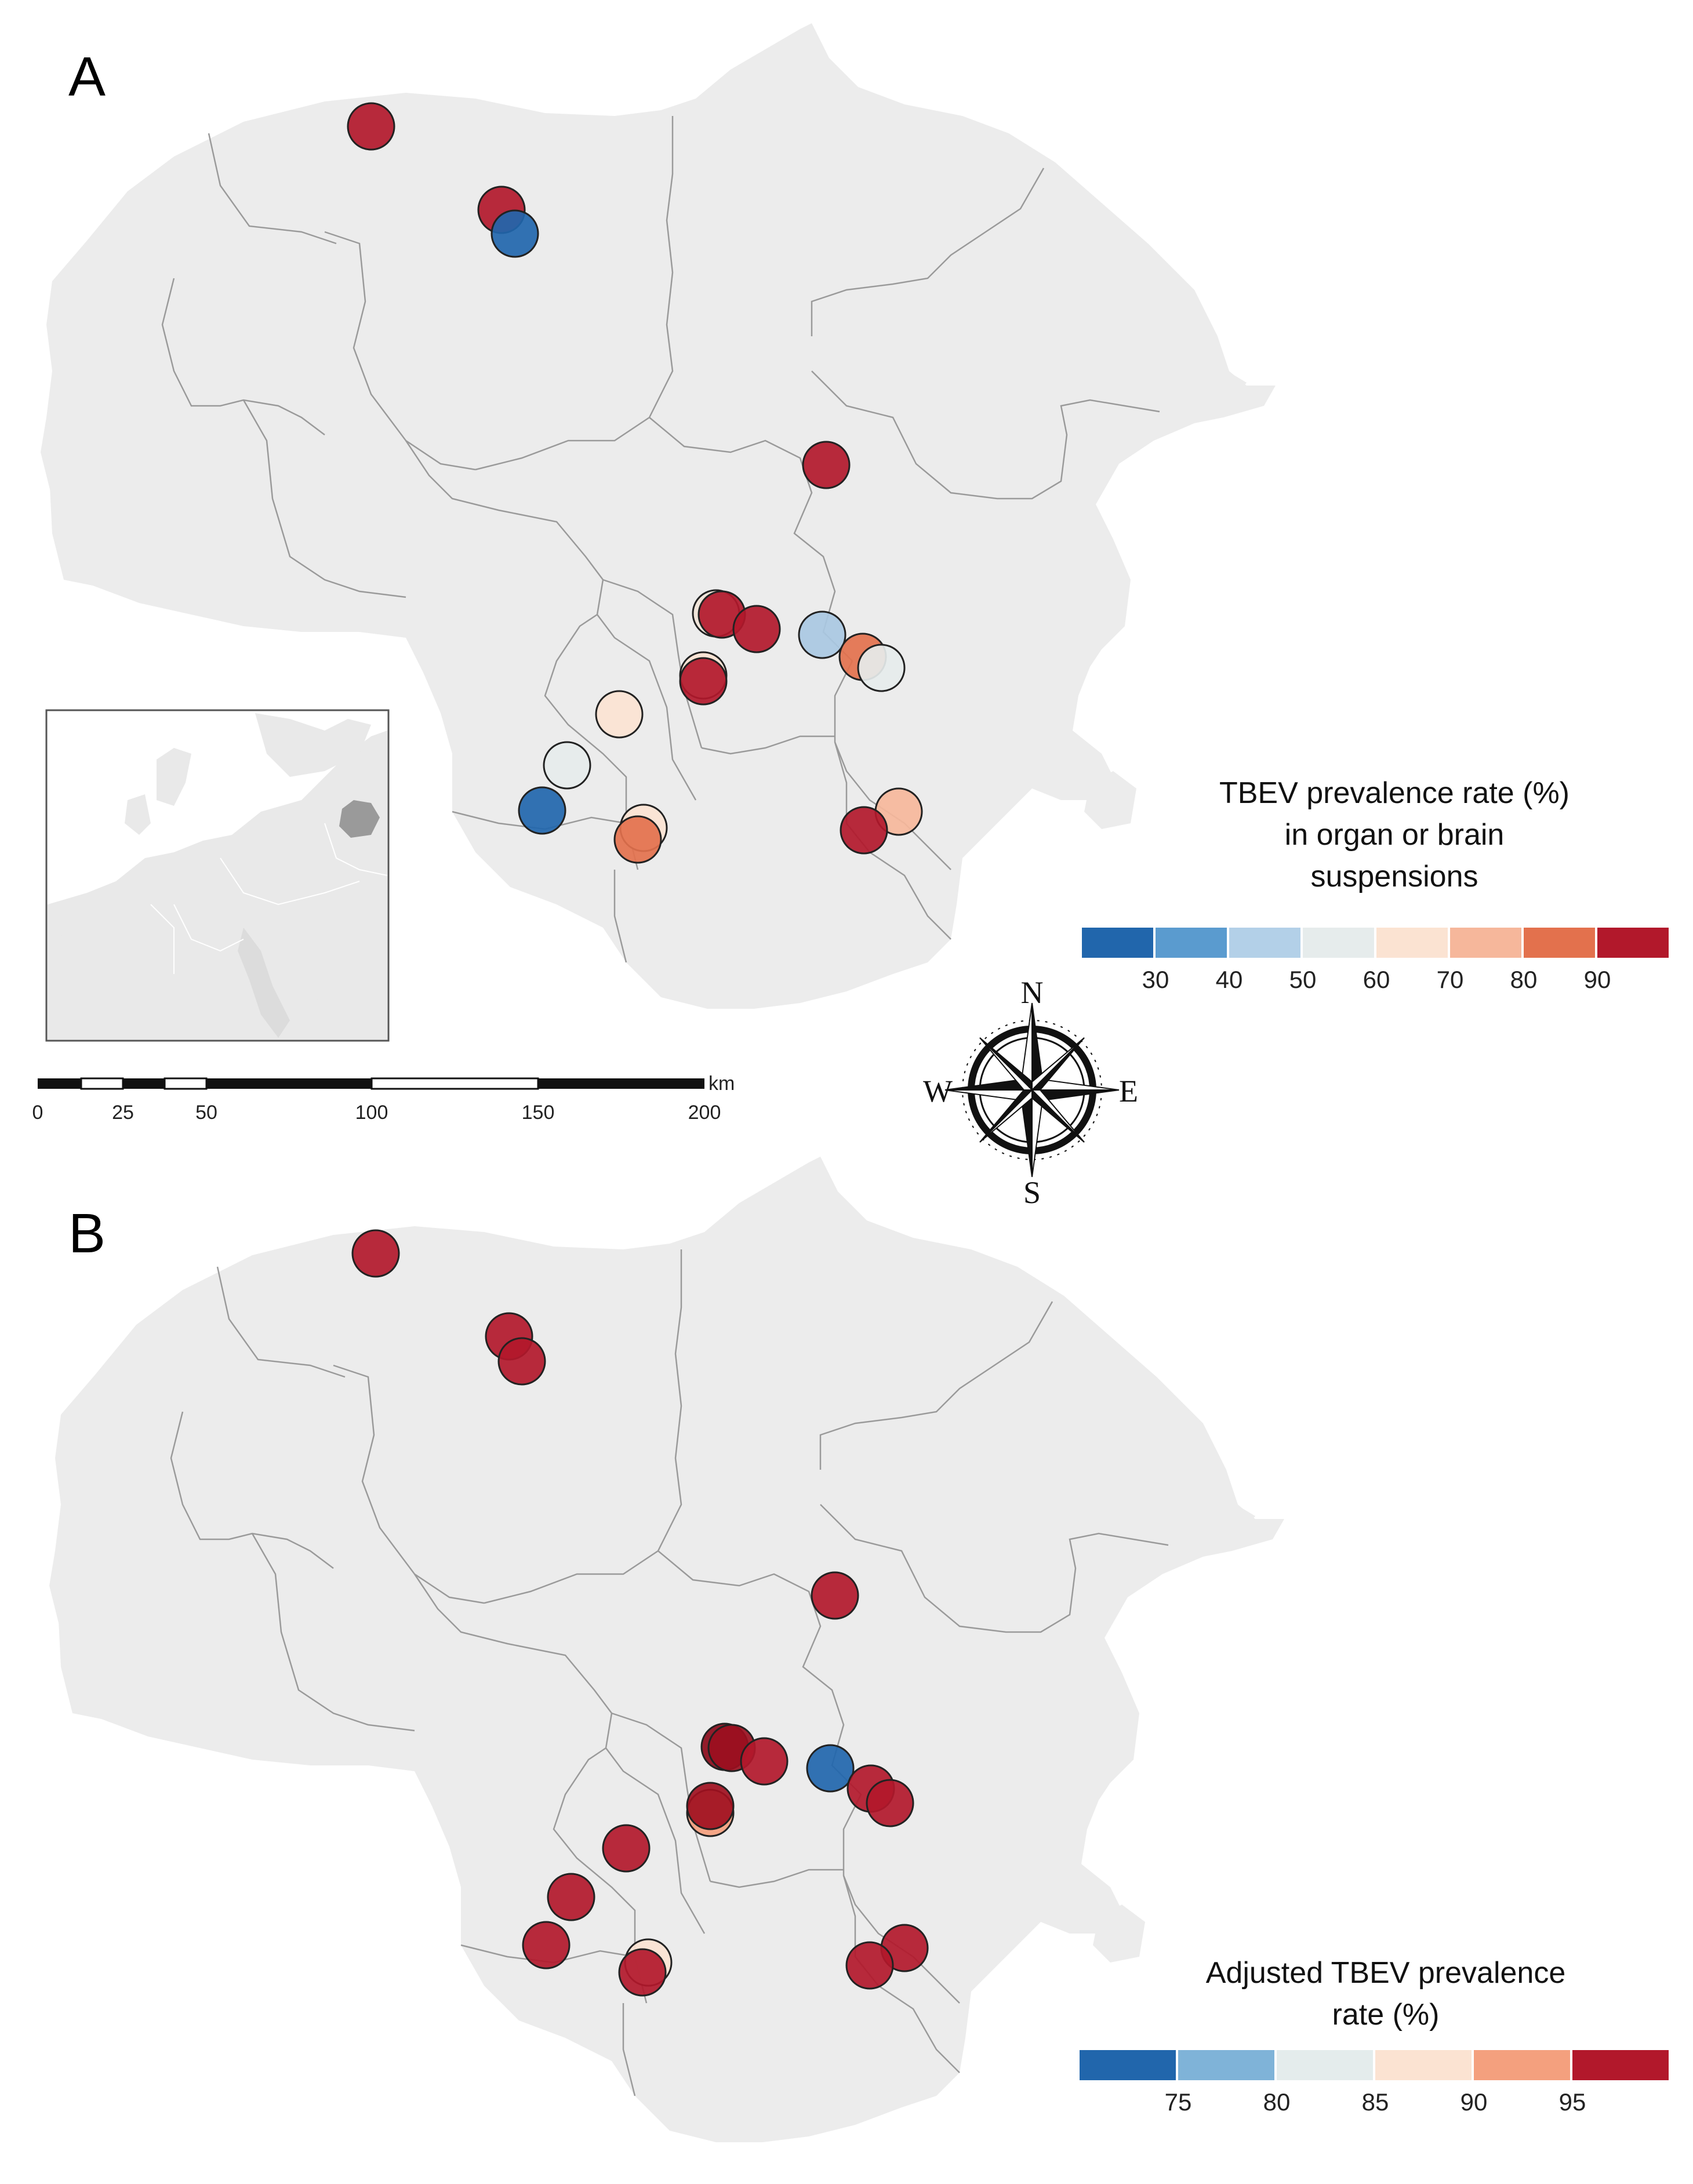 This screenshot has width=1693, height=2184. I want to click on site-b8, so click(830, 1768).